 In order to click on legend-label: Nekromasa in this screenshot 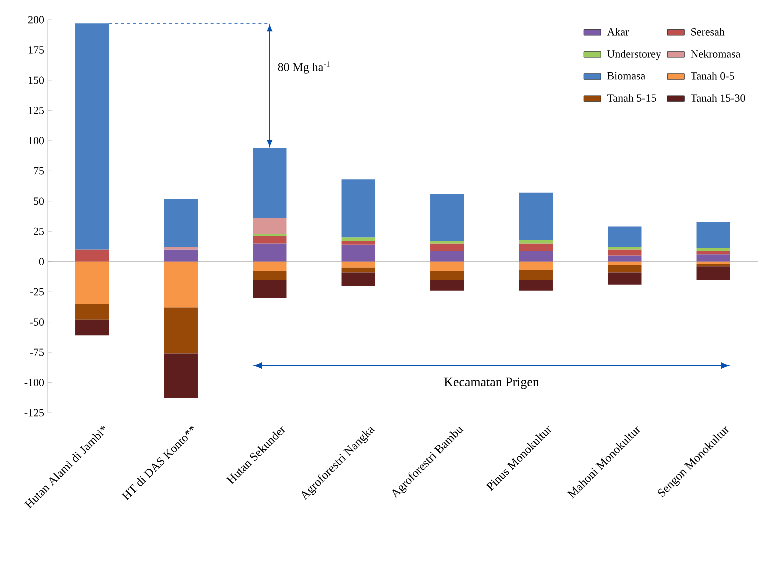, I will do `click(716, 54)`.